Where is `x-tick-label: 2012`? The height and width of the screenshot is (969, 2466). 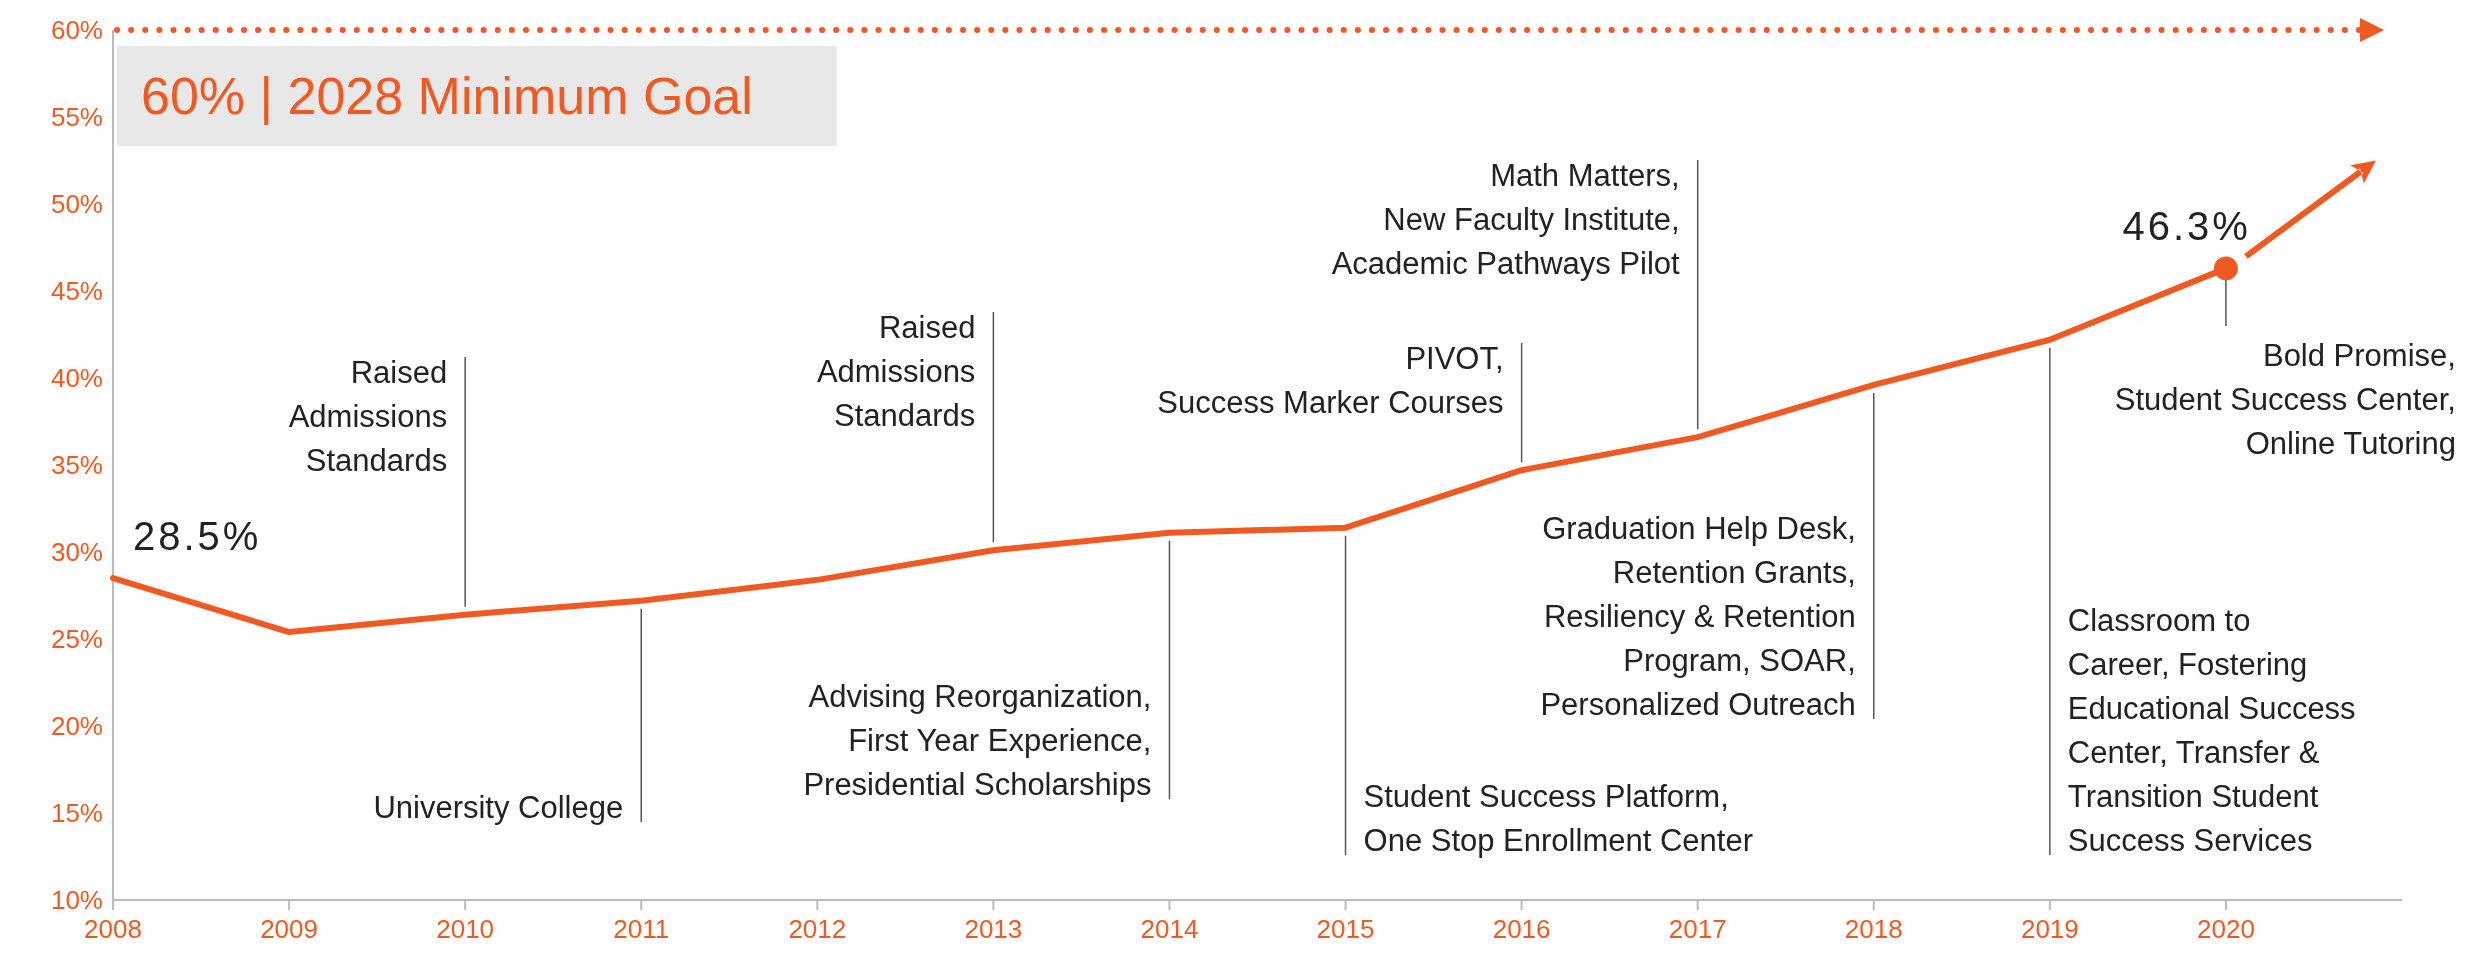
x-tick-label: 2012 is located at coordinates (817, 929).